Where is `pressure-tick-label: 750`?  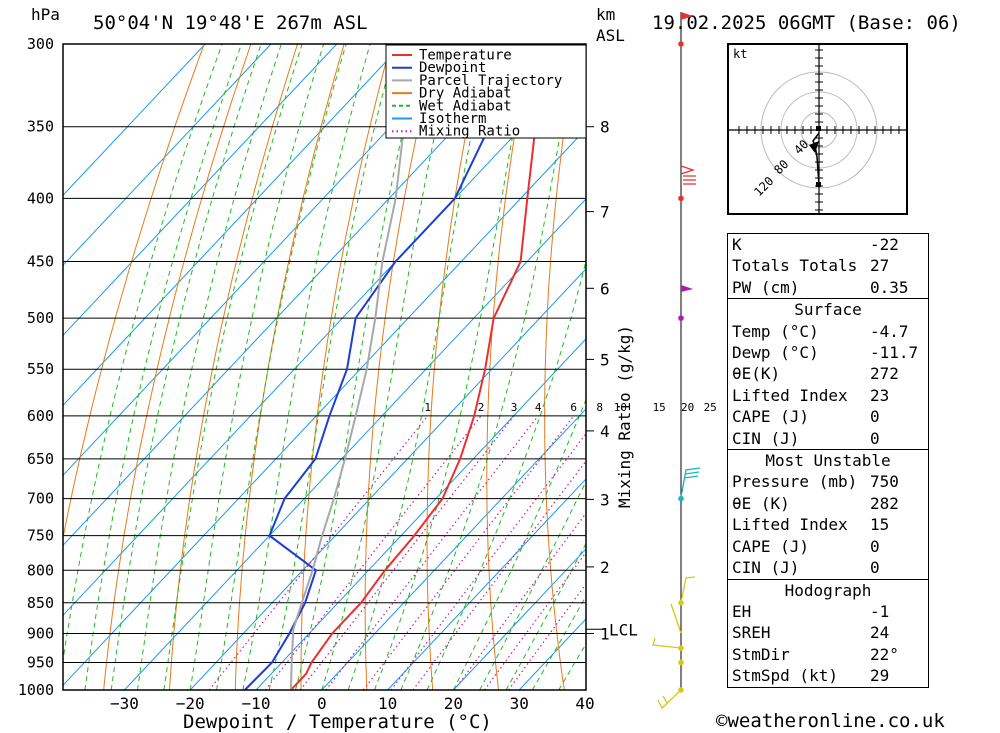
pressure-tick-label: 750 is located at coordinates (40, 536).